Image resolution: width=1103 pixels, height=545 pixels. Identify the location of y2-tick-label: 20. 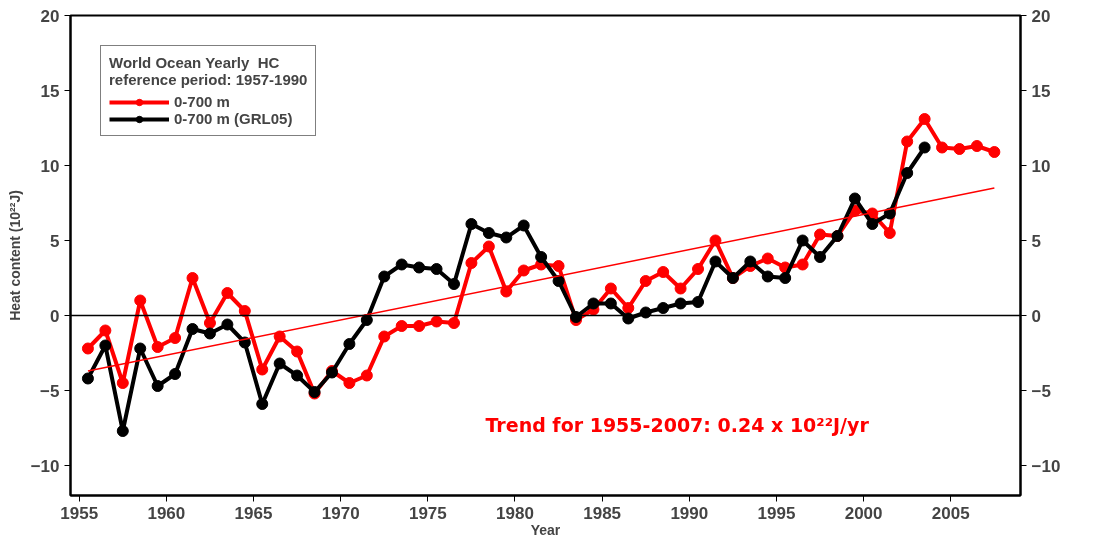
(1041, 16).